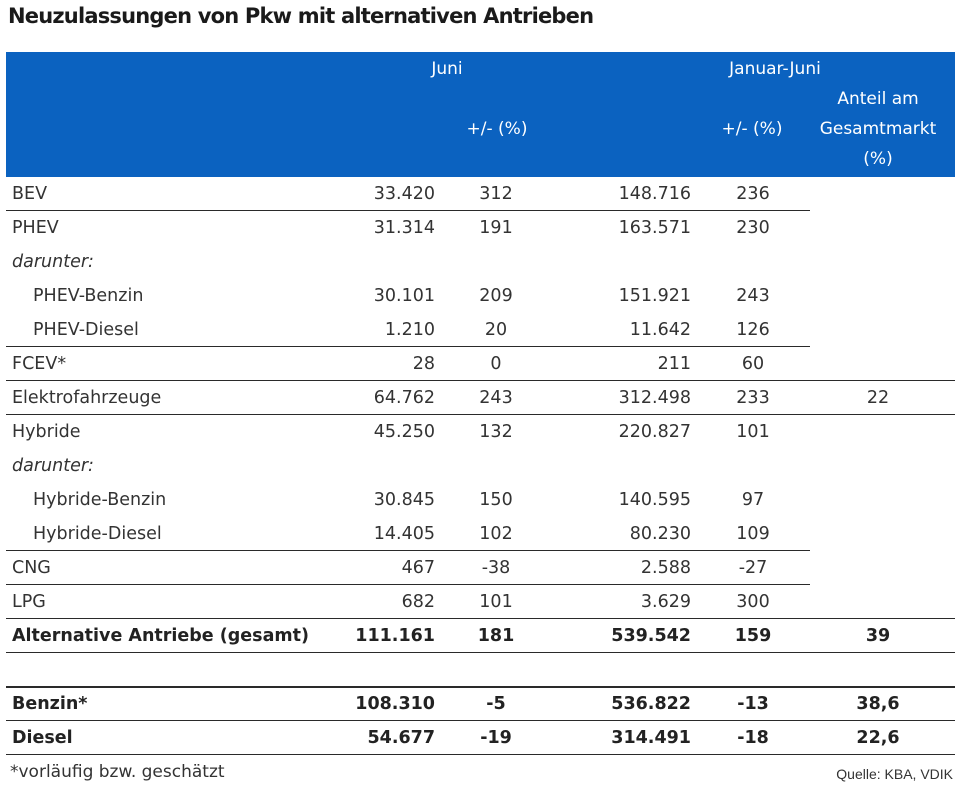 The height and width of the screenshot is (796, 963). Describe the element at coordinates (29, 602) in the screenshot. I see `row-label: LPG` at that location.